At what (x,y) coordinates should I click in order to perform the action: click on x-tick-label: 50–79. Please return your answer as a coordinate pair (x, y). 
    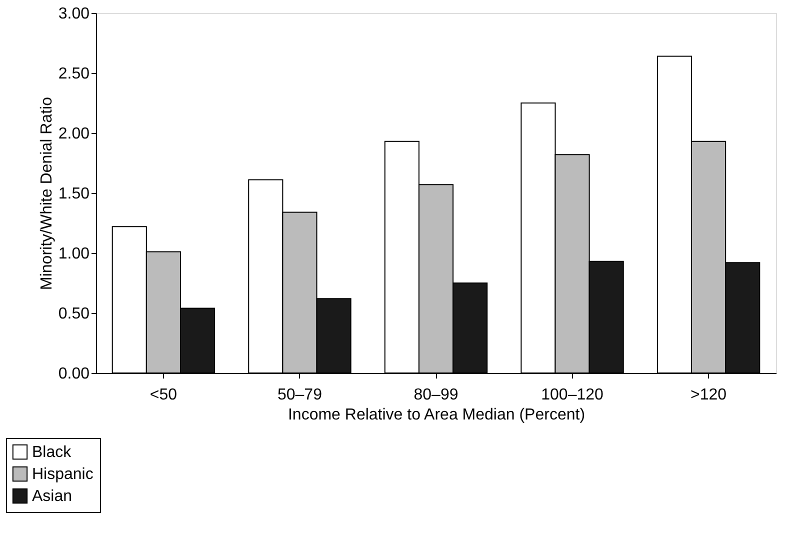
    Looking at the image, I should click on (299, 395).